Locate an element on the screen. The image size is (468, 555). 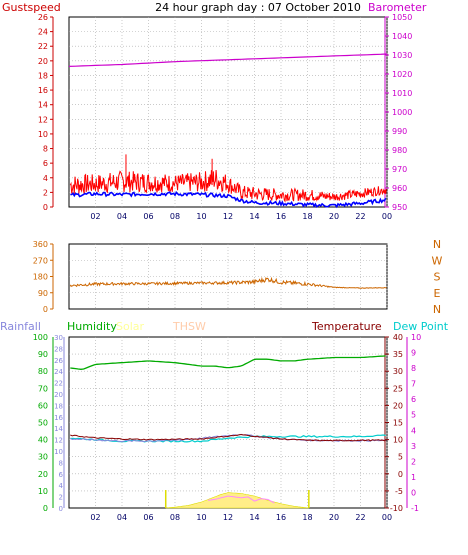
compass-label: N is located at coordinates (437, 309).